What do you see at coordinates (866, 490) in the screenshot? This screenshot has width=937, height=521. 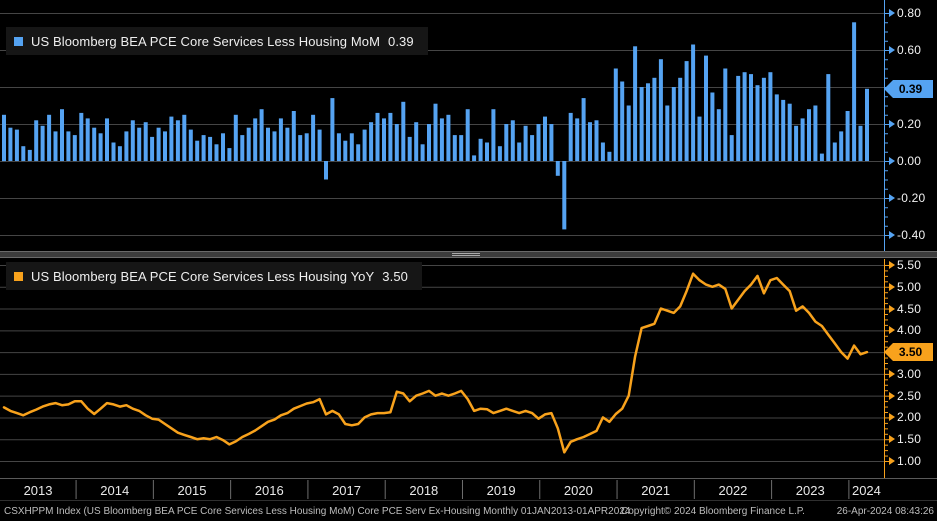 I see `x-axis-year-label: 2024` at bounding box center [866, 490].